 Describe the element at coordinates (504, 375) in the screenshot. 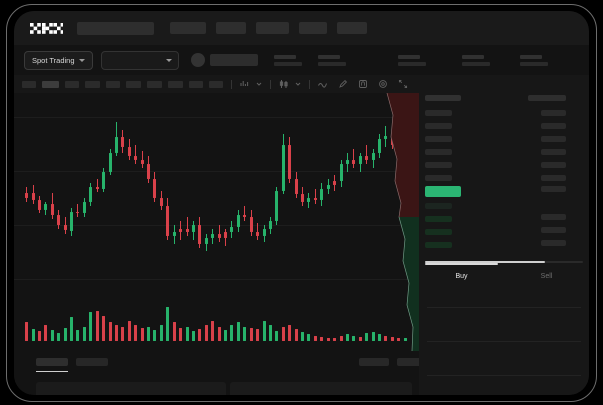

I see `order-total-field` at that location.